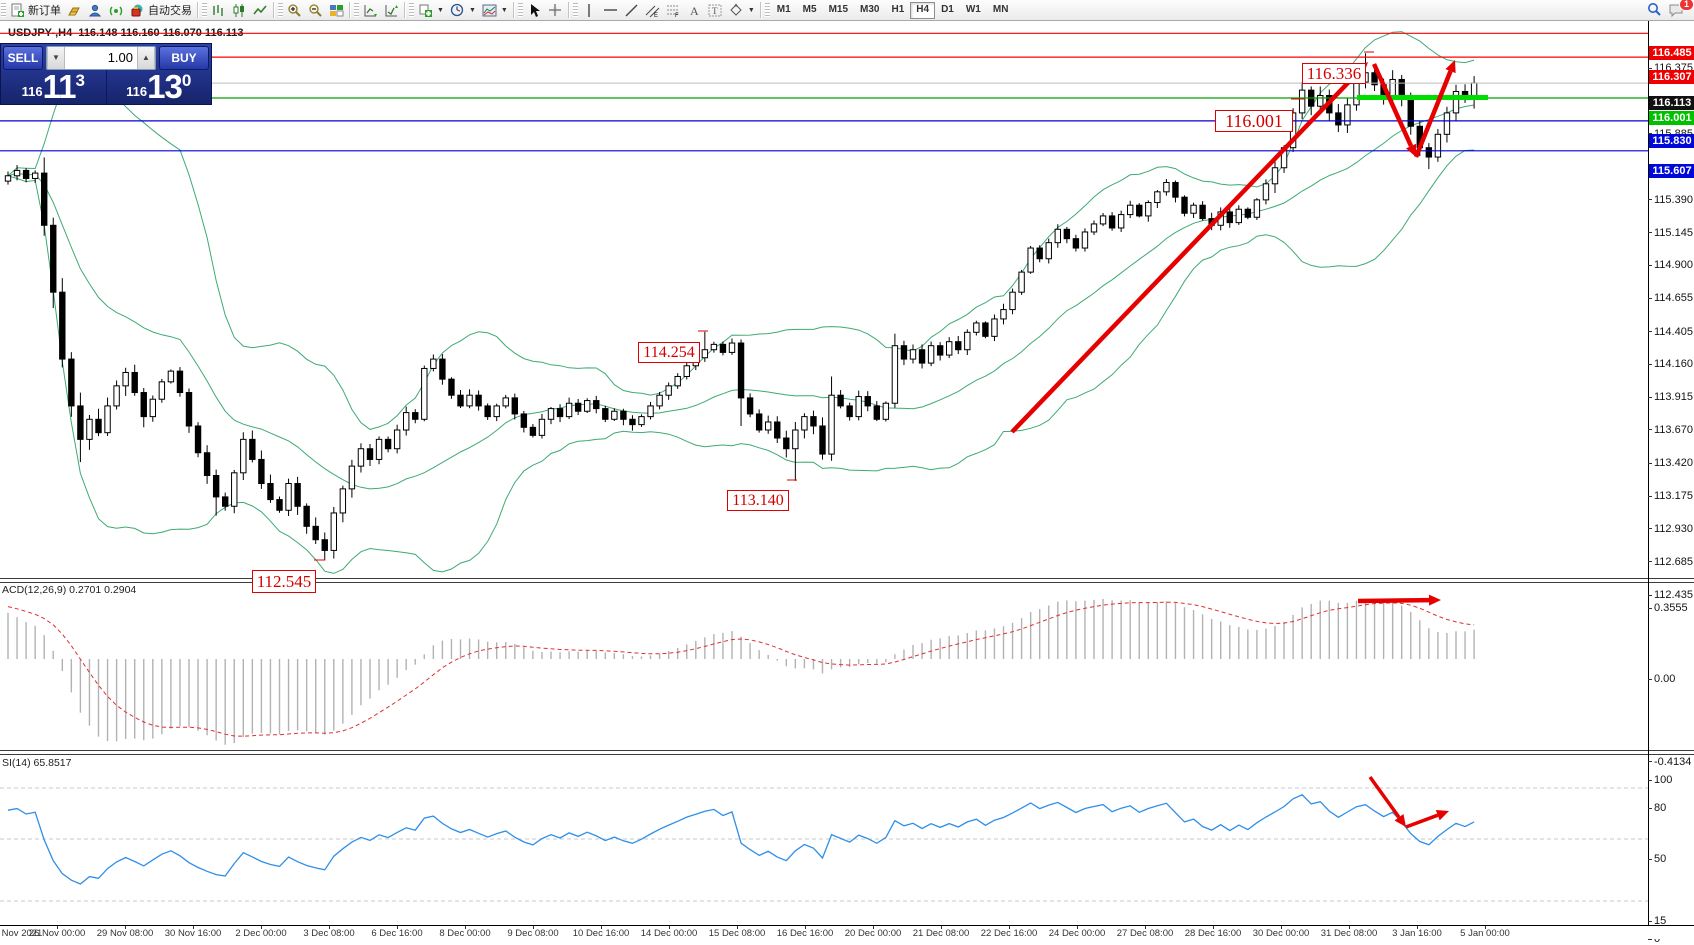 Image resolution: width=1694 pixels, height=945 pixels. Describe the element at coordinates (758, 500) in the screenshot. I see `price-annotation-113.140: 113.140` at that location.